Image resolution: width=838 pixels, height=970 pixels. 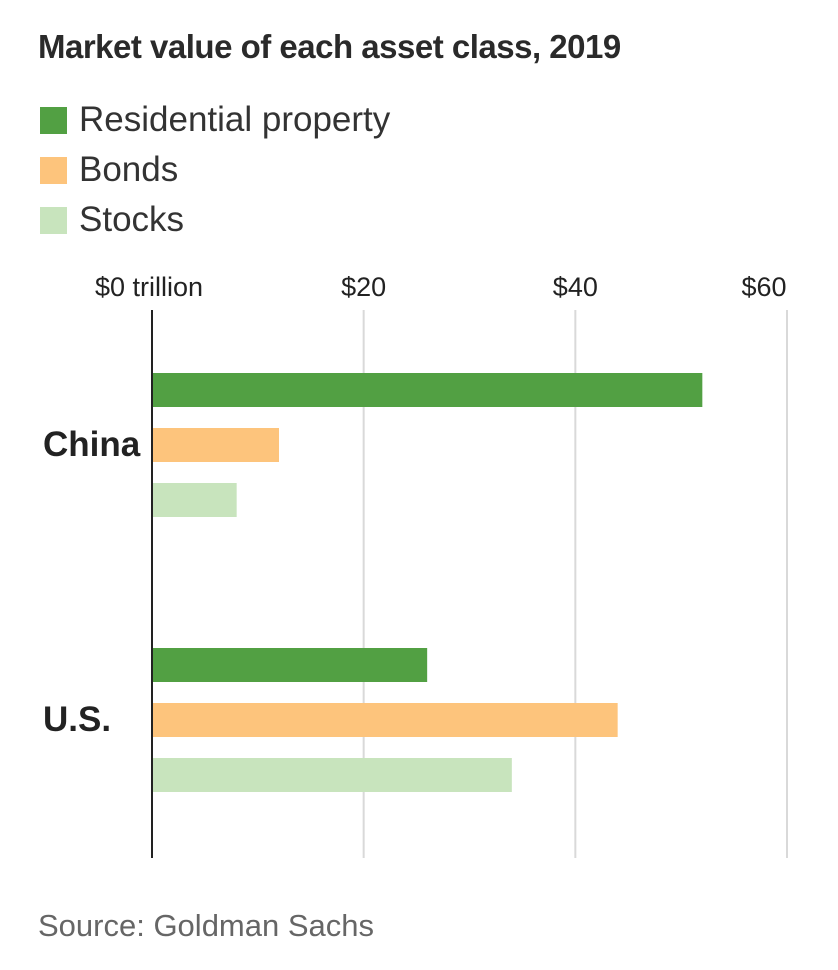 I want to click on legend-swatch-stocks, so click(x=53, y=220).